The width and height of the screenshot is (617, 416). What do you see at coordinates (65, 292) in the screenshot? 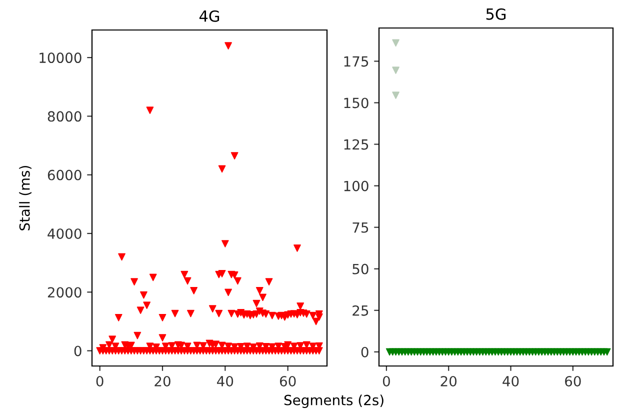
I see `y-tick-label: 2000` at bounding box center [65, 292].